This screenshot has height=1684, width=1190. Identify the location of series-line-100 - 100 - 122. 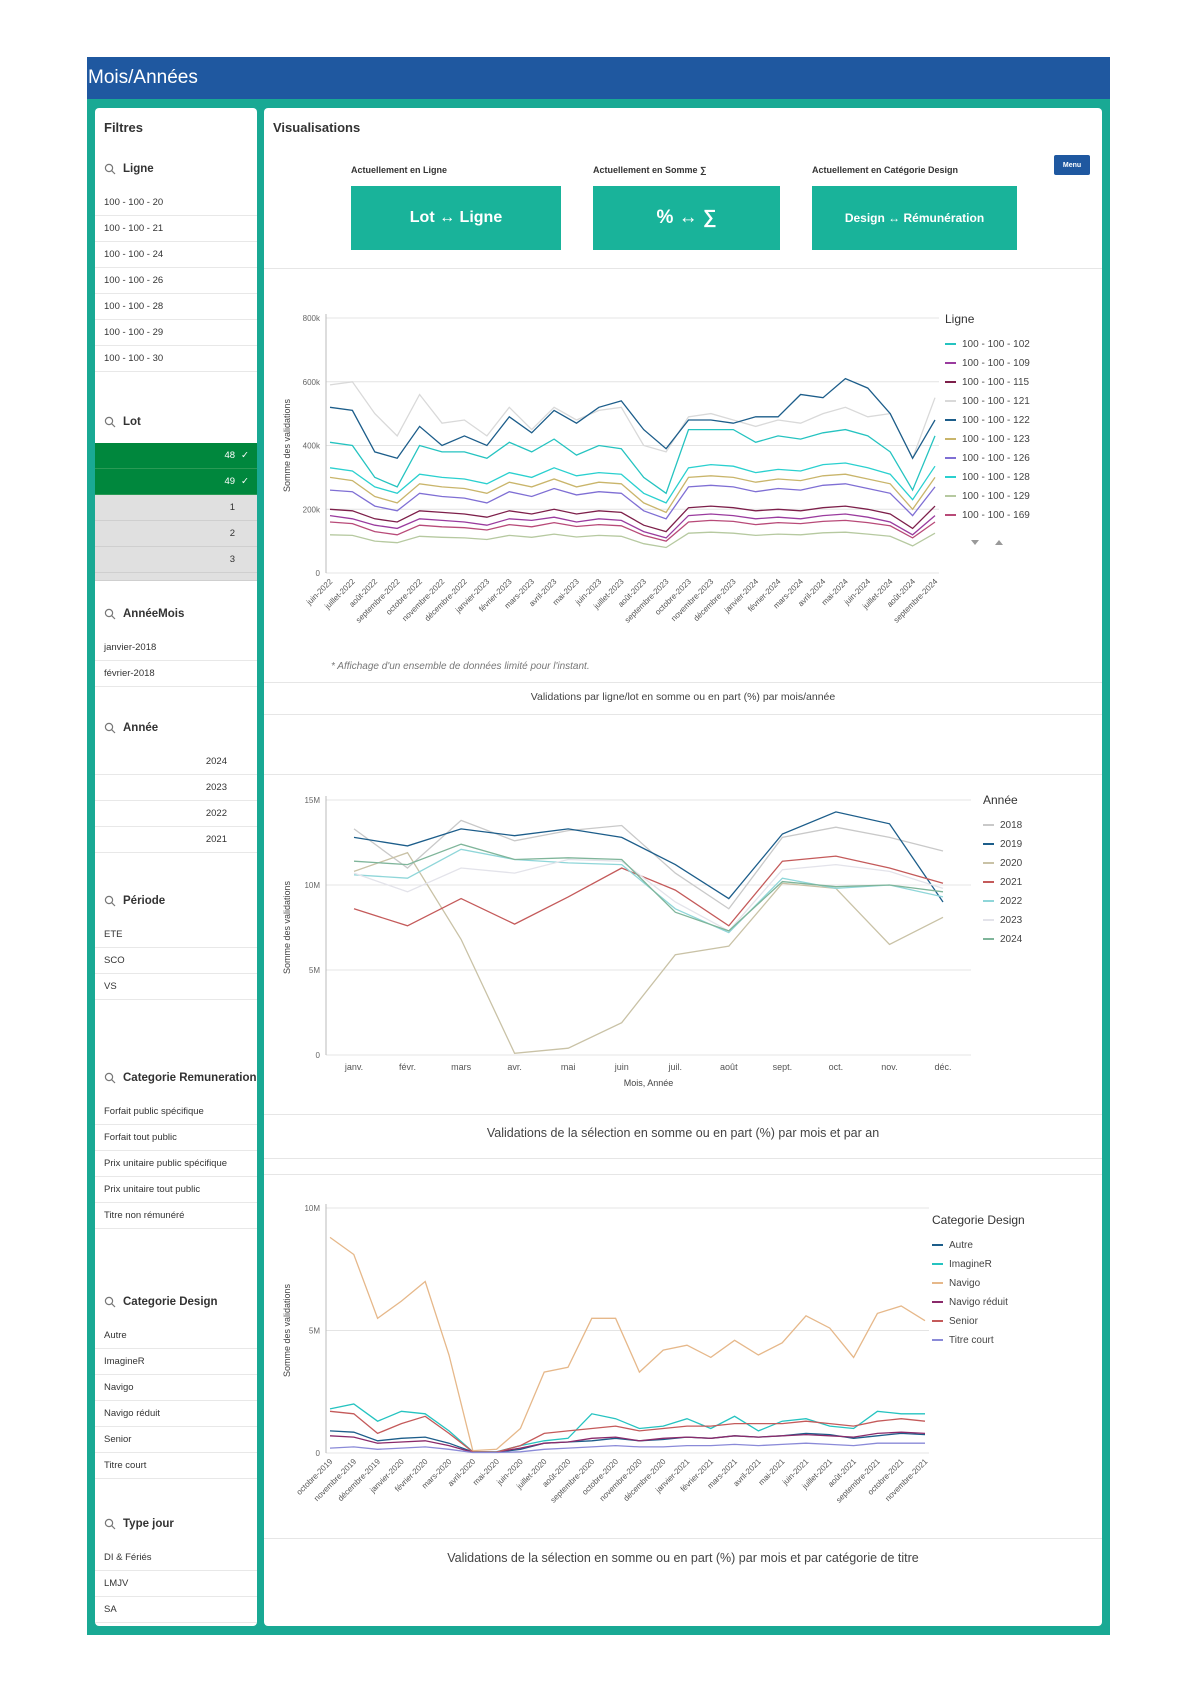
(632, 418).